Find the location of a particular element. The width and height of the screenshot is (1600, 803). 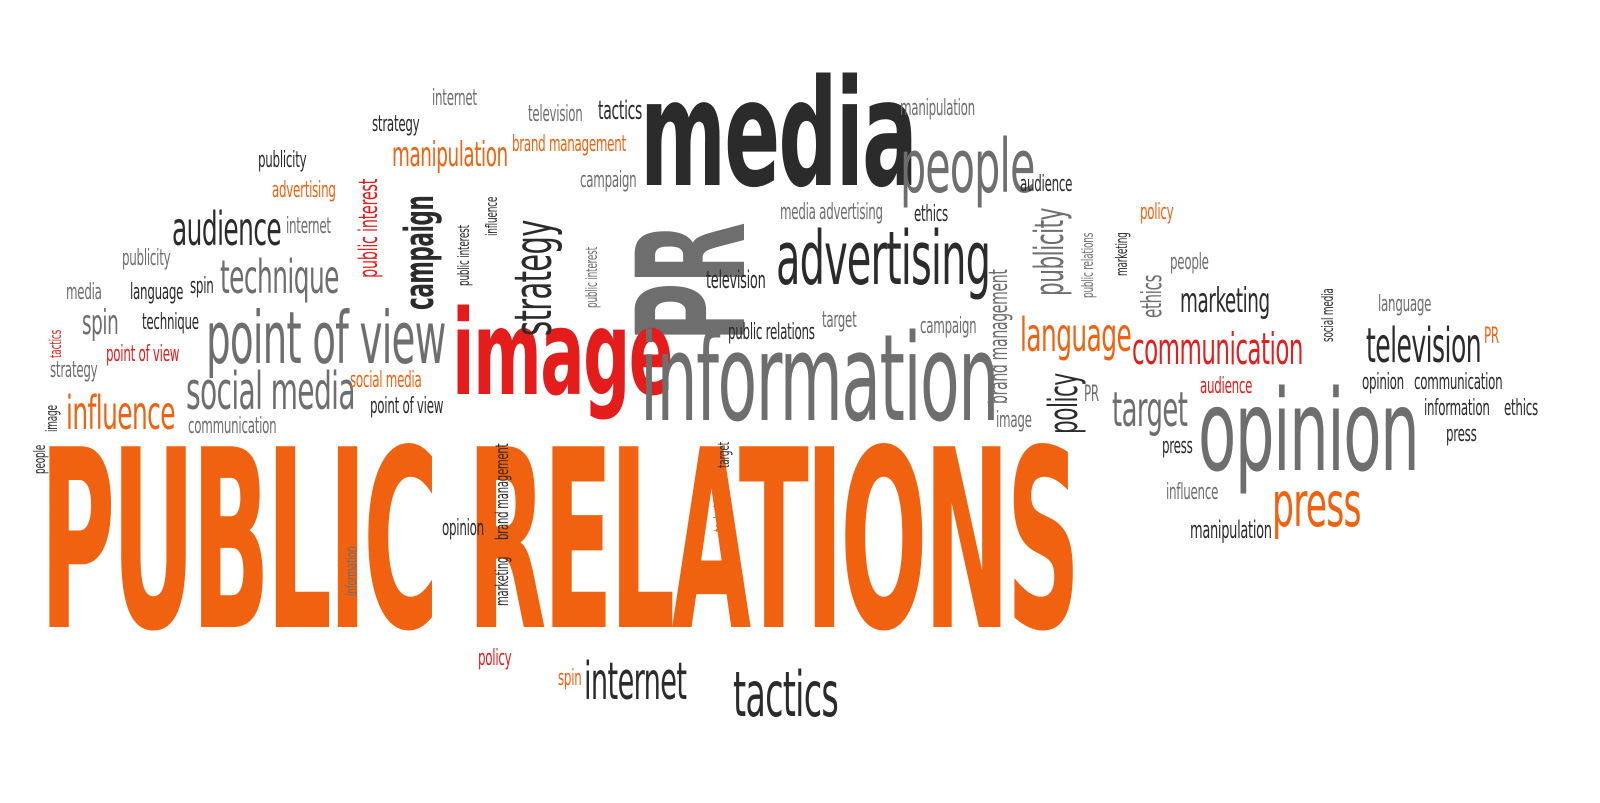

word-tactics-bottom: tactics is located at coordinates (786, 694).